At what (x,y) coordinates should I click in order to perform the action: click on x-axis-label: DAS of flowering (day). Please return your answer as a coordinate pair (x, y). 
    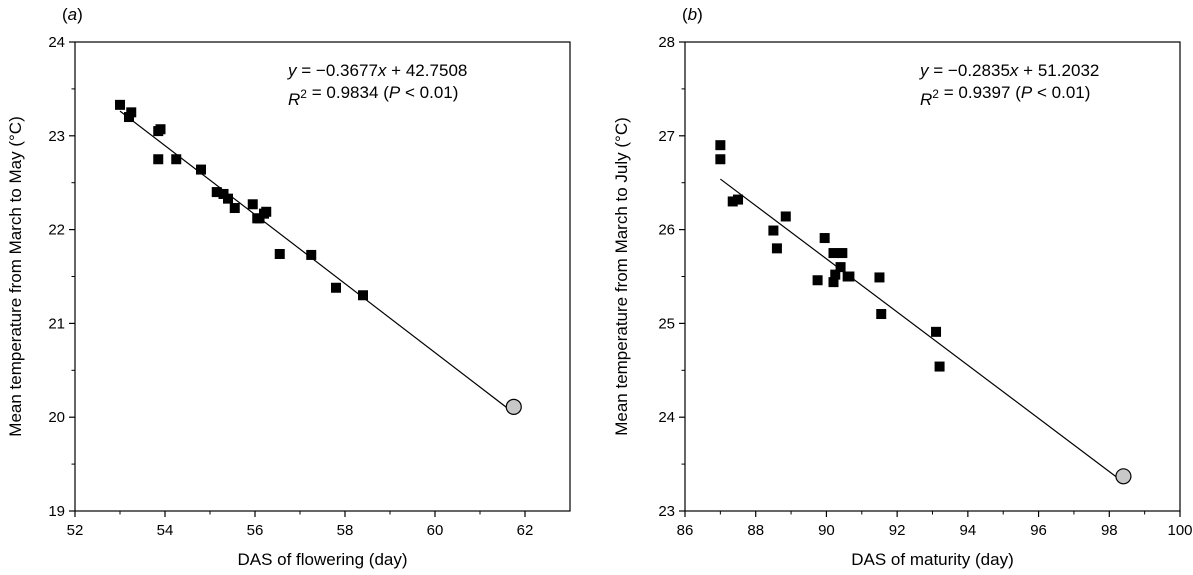
    Looking at the image, I should click on (322, 559).